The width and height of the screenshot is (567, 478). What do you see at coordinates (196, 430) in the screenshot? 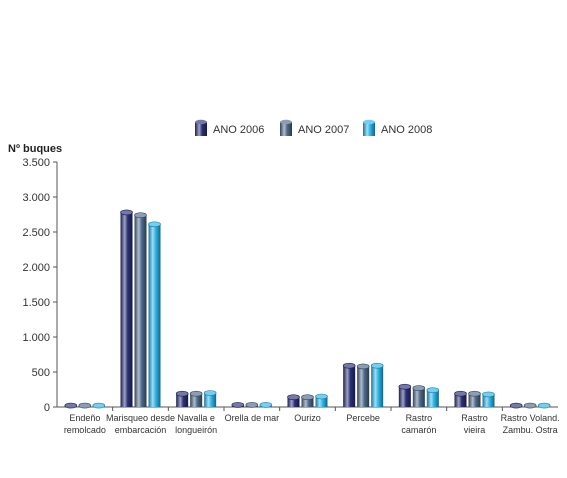
I see `x-tick-label: longueirón` at bounding box center [196, 430].